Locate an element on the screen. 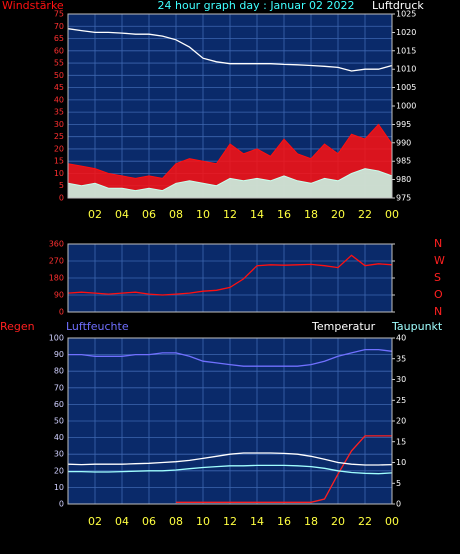 This screenshot has height=554, width=460. y2-tick-label: 5 is located at coordinates (398, 483).